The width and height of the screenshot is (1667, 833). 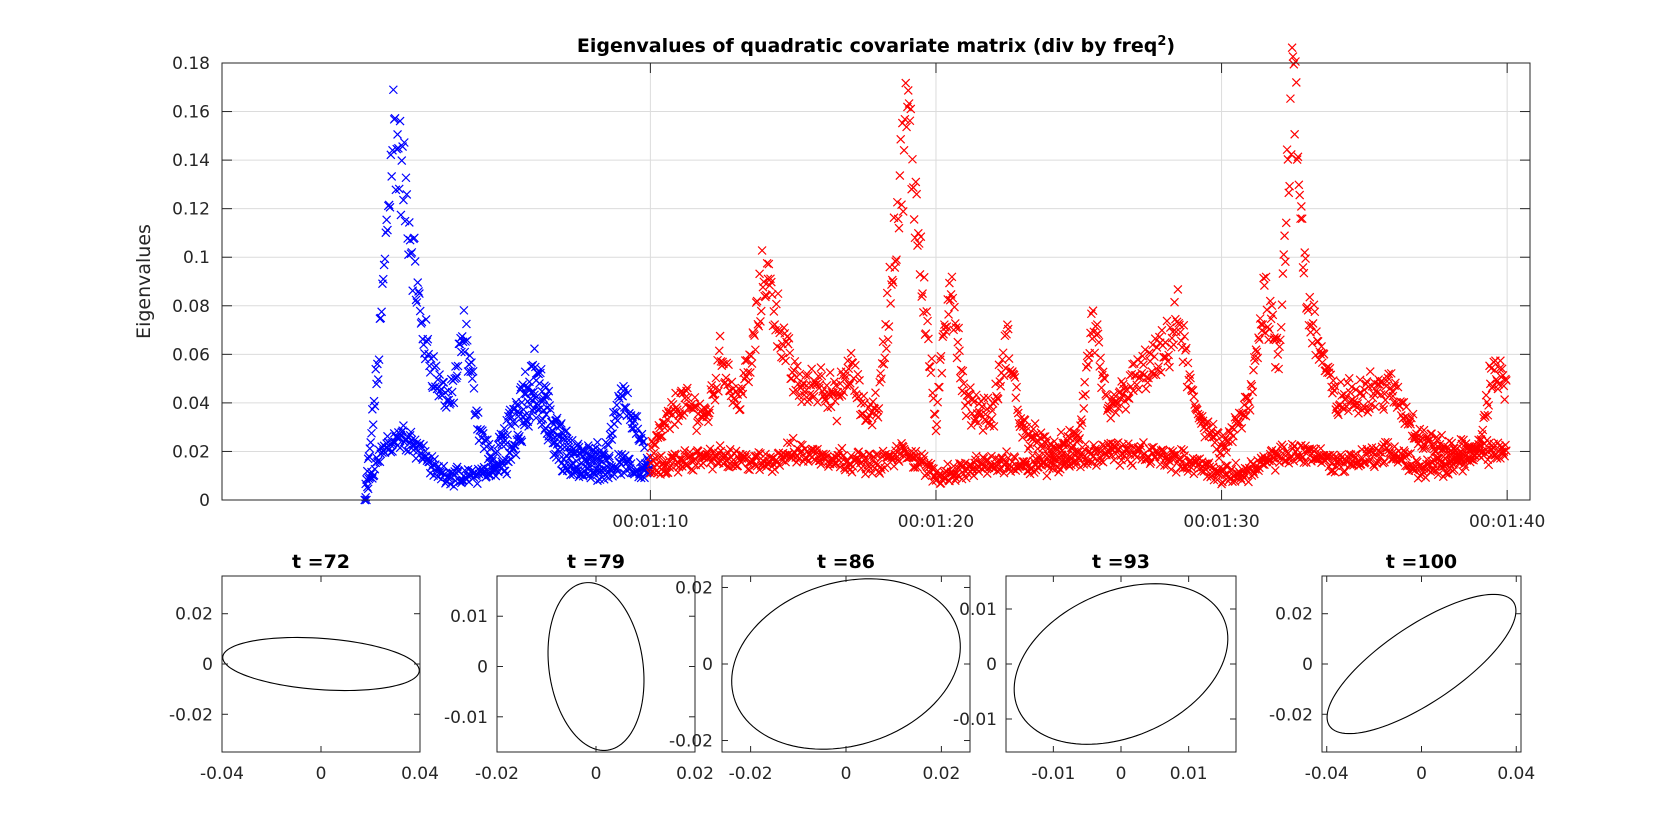 What do you see at coordinates (991, 665) in the screenshot?
I see `y-tick-label: 0` at bounding box center [991, 665].